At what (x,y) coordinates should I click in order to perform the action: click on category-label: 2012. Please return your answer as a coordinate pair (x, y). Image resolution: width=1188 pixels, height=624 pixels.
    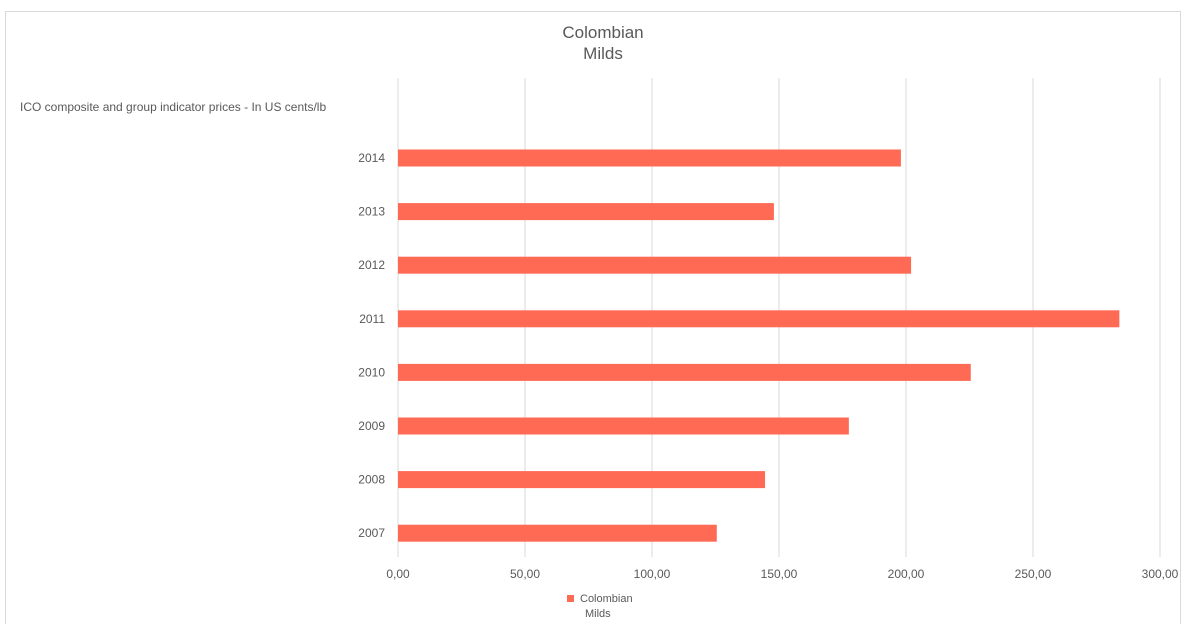
    Looking at the image, I should click on (371, 265).